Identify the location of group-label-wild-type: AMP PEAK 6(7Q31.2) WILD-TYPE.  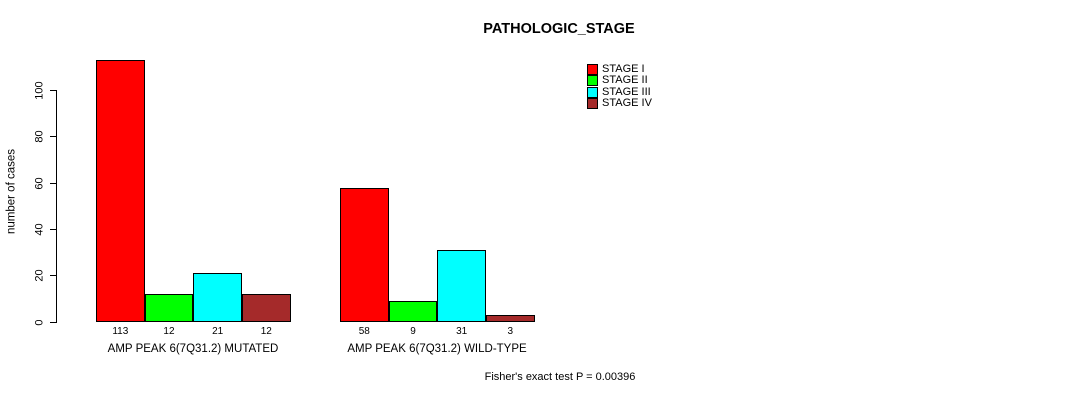
(437, 349).